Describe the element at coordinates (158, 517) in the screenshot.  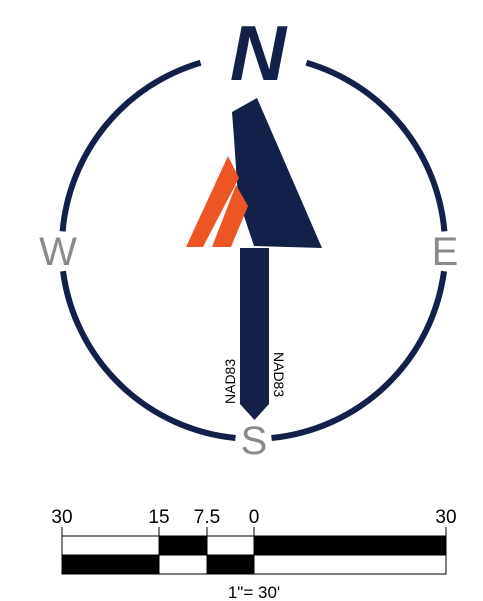
I see `scale-tick-label: 15` at that location.